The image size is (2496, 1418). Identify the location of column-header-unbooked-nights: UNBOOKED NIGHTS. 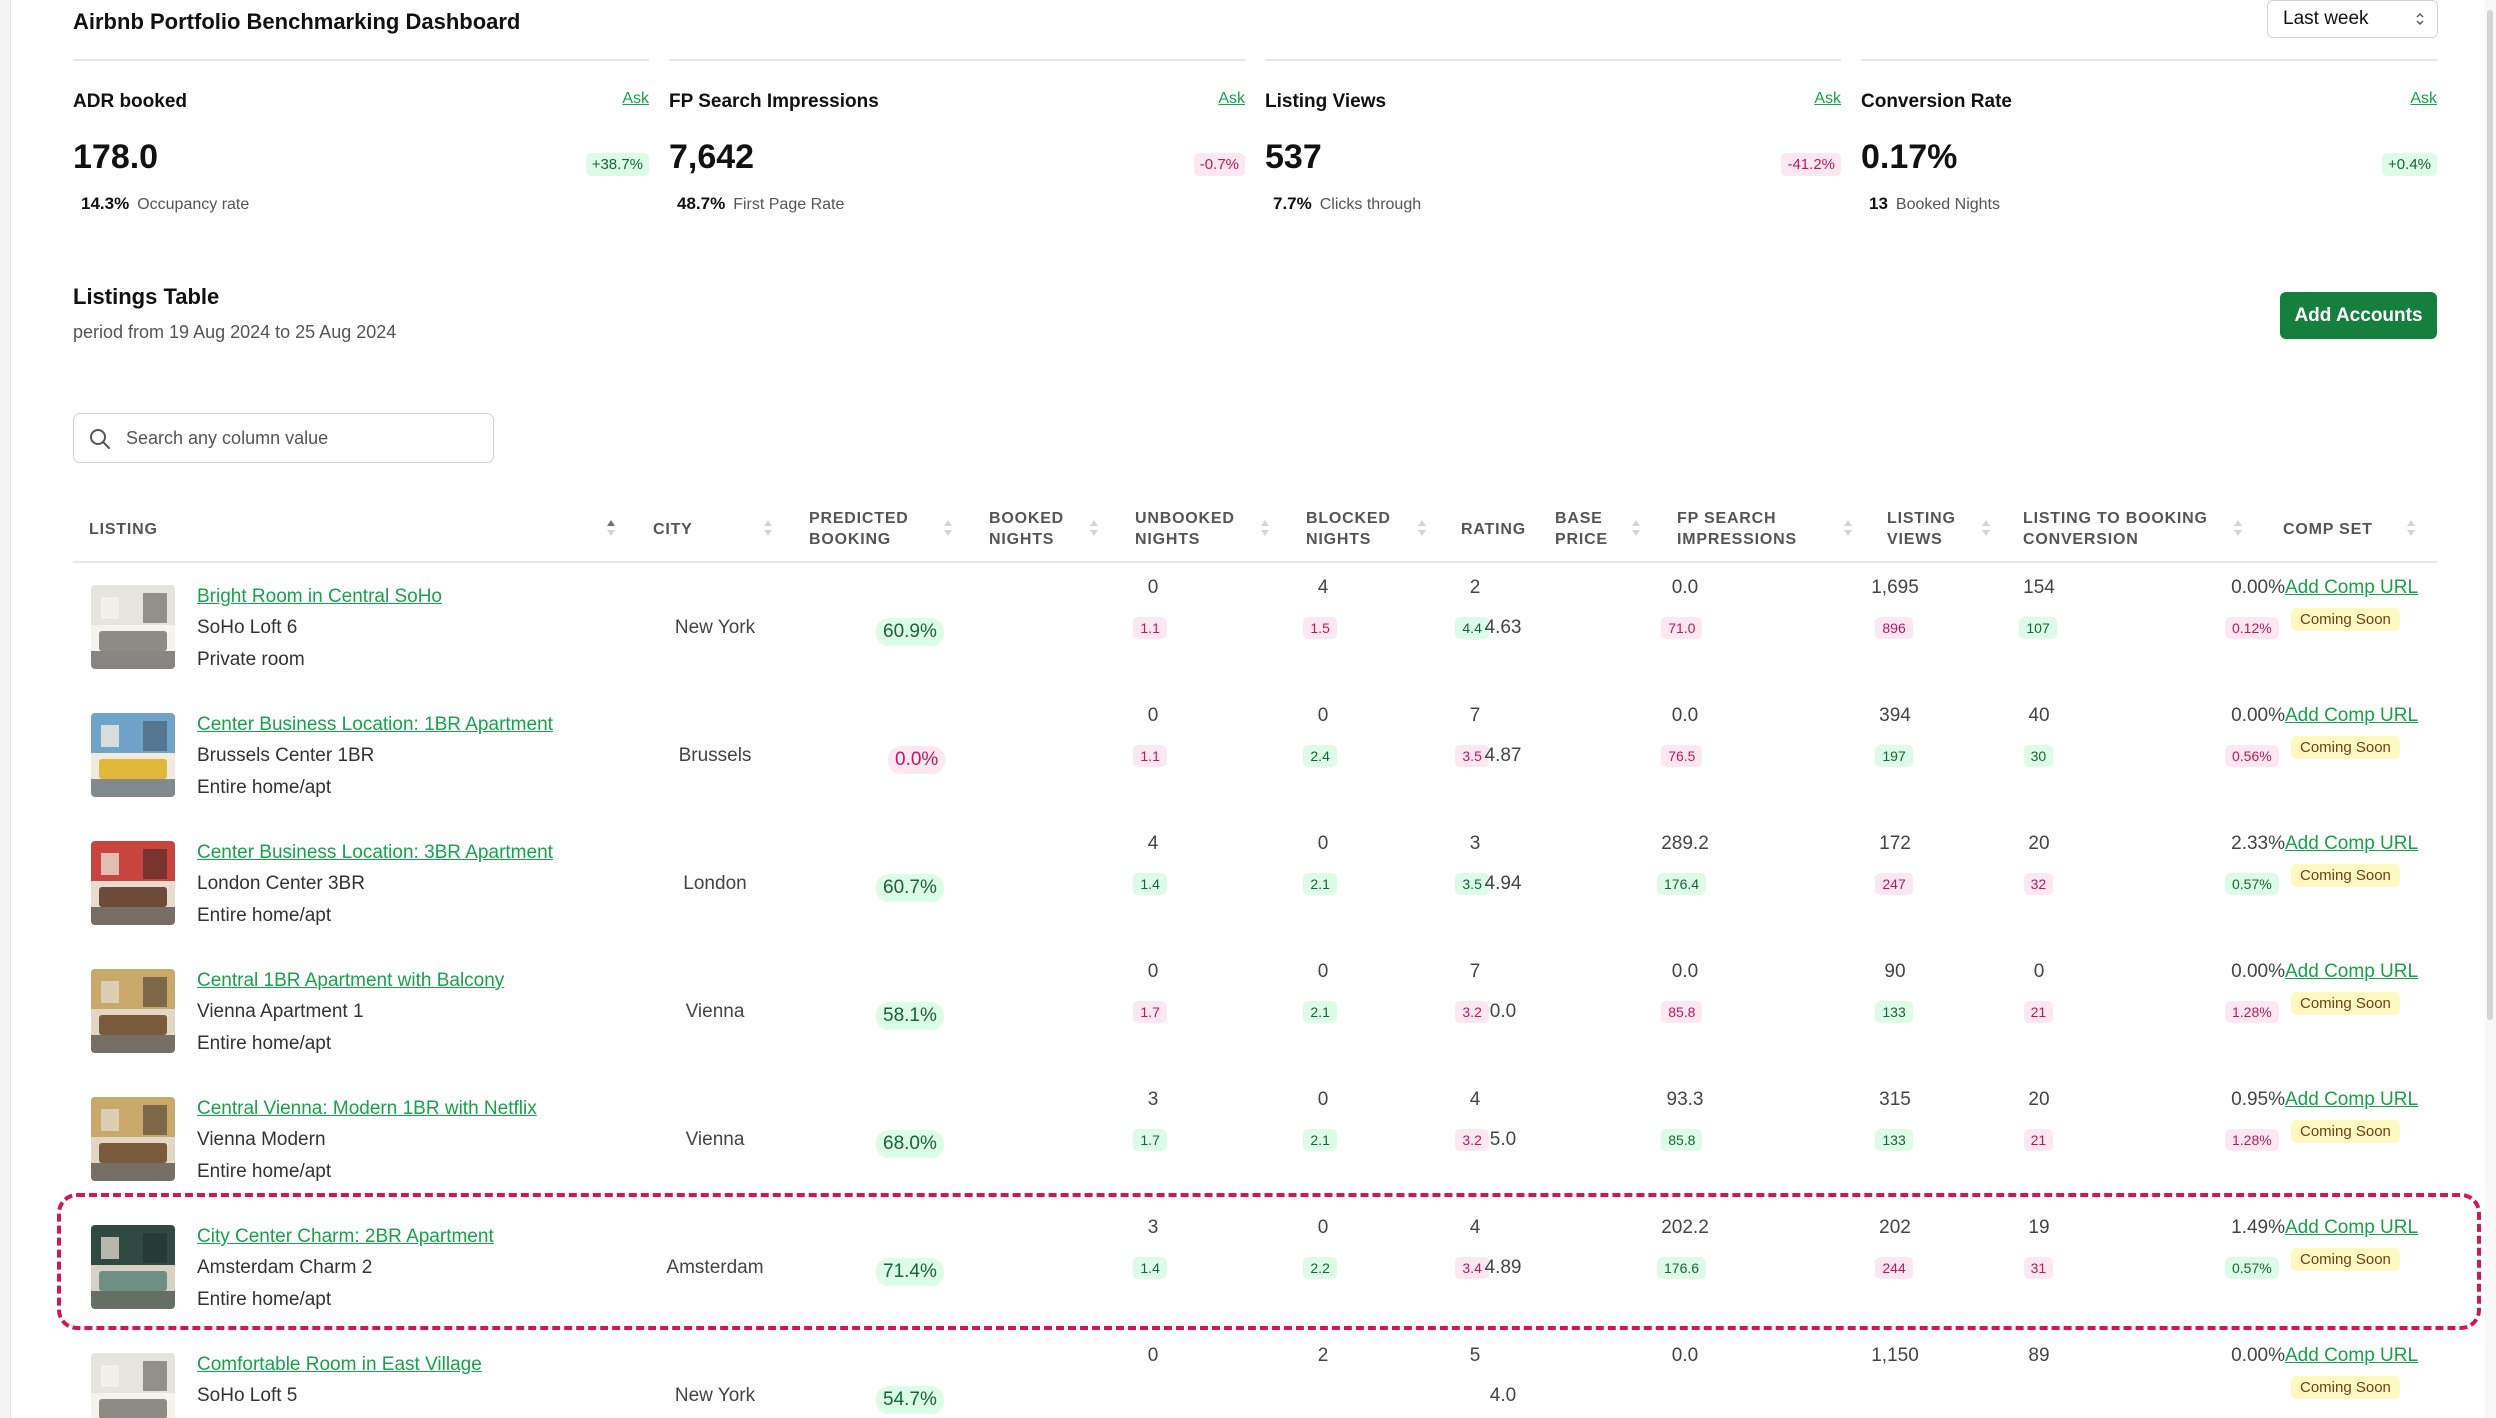
(1185, 529).